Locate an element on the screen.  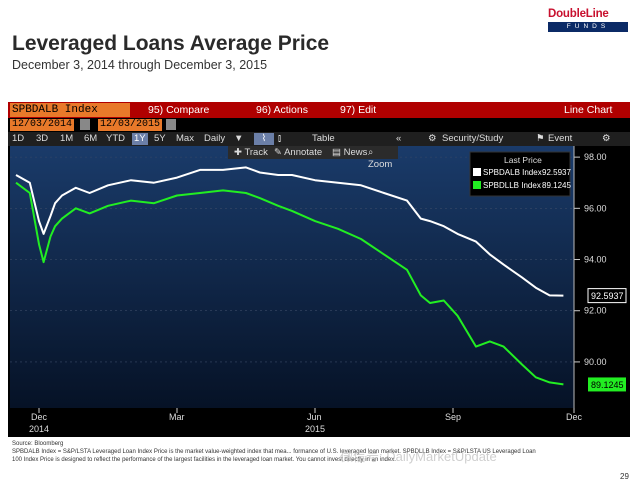
last-price-value-1: 92.5937 is located at coordinates (607, 296).